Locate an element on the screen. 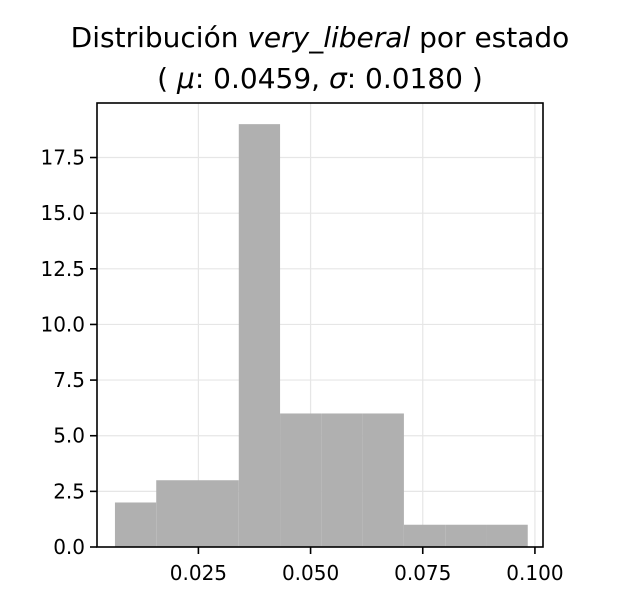 This screenshot has width=624, height=611. chart-title-line-1: Distribución very_liberal por estado is located at coordinates (320, 37).